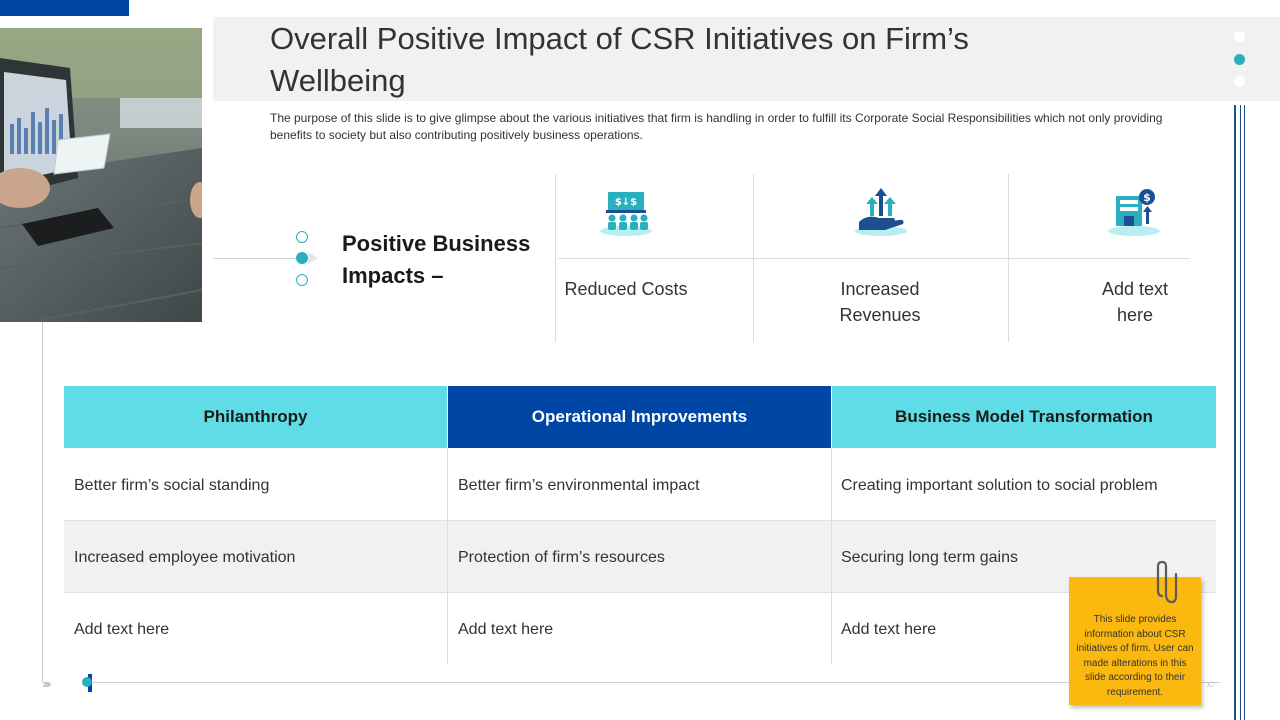 The image size is (1280, 720). Describe the element at coordinates (1239, 59) in the screenshot. I see `nav-dot-active` at that location.